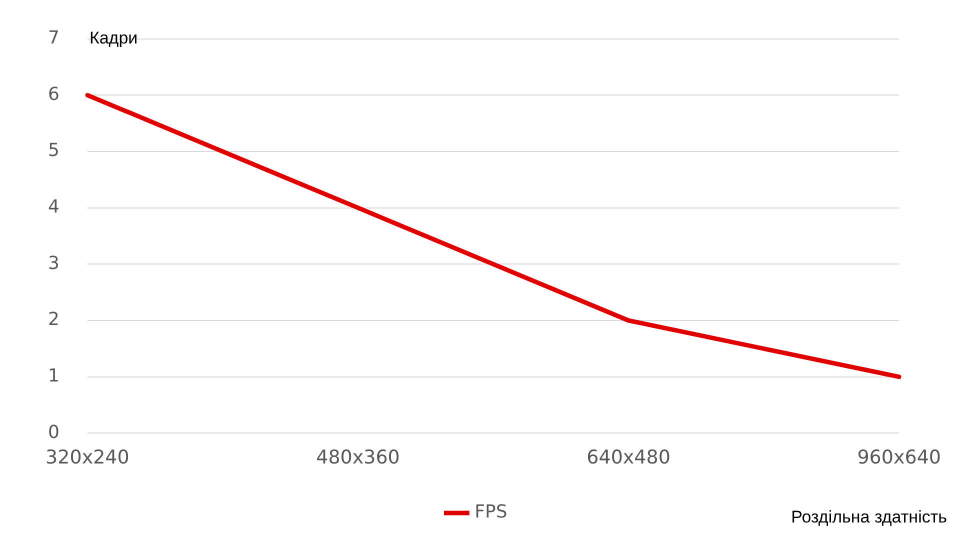 This screenshot has width=955, height=546. Describe the element at coordinates (869, 517) in the screenshot. I see `x-axis-title: Роздільна здатність` at that location.